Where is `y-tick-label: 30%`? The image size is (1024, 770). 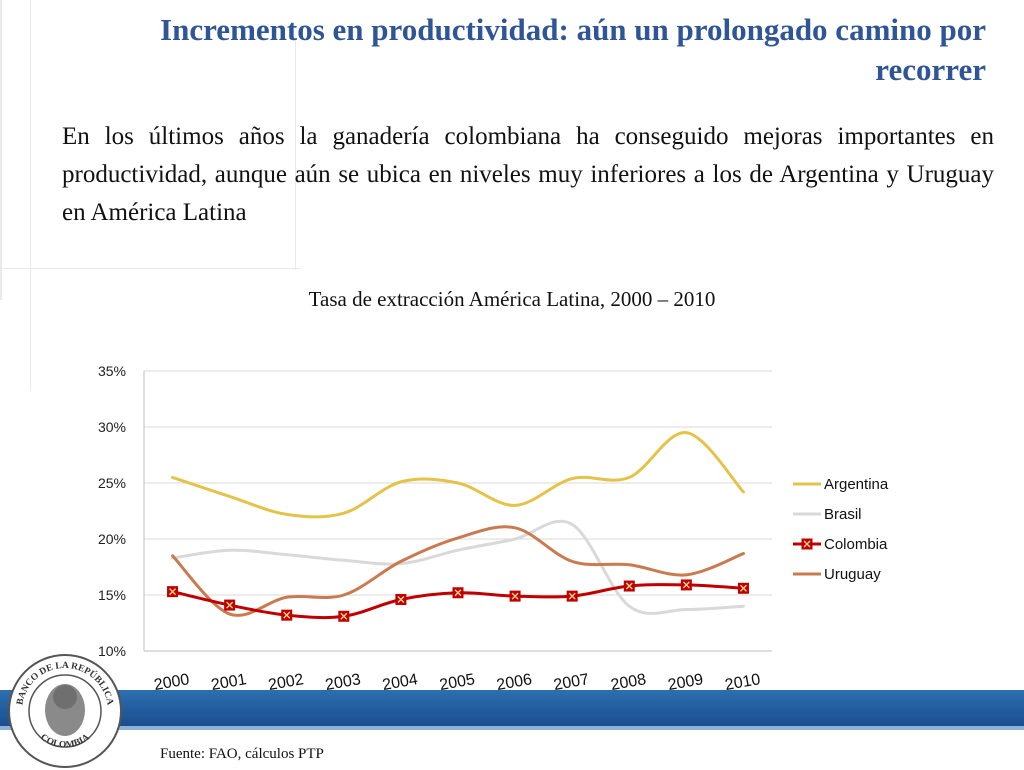
y-tick-label: 30% is located at coordinates (112, 427).